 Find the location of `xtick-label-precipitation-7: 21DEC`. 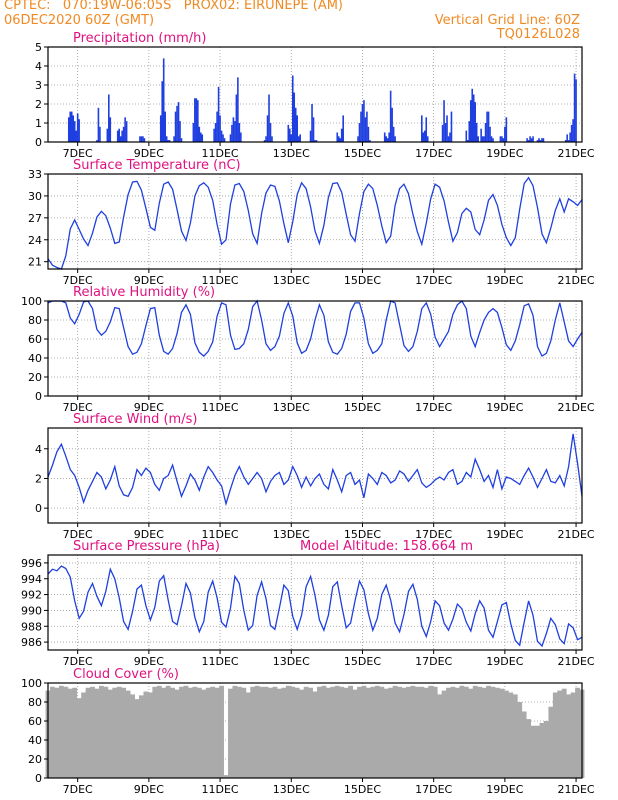

xtick-label-precipitation-7: 21DEC is located at coordinates (576, 153).